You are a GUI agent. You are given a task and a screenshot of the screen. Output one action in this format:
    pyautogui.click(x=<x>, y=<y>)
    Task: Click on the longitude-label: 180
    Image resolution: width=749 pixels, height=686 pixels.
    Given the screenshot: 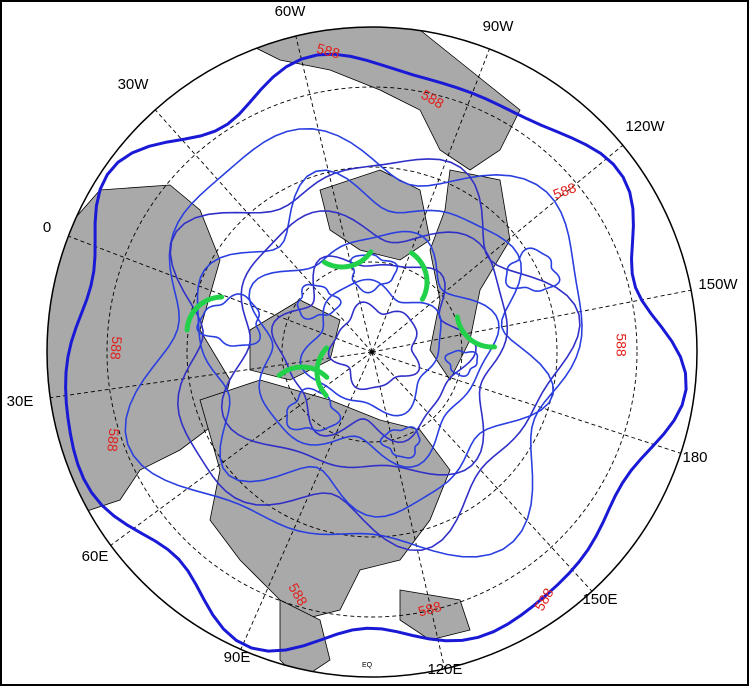 What is the action you would take?
    pyautogui.click(x=694, y=457)
    